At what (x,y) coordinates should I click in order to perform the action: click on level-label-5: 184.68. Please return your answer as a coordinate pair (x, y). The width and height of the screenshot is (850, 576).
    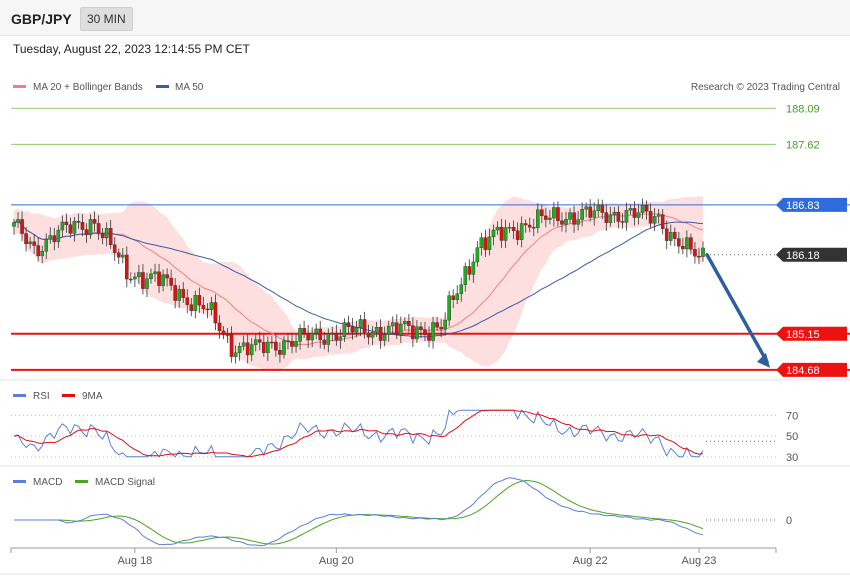
    Looking at the image, I should click on (803, 371).